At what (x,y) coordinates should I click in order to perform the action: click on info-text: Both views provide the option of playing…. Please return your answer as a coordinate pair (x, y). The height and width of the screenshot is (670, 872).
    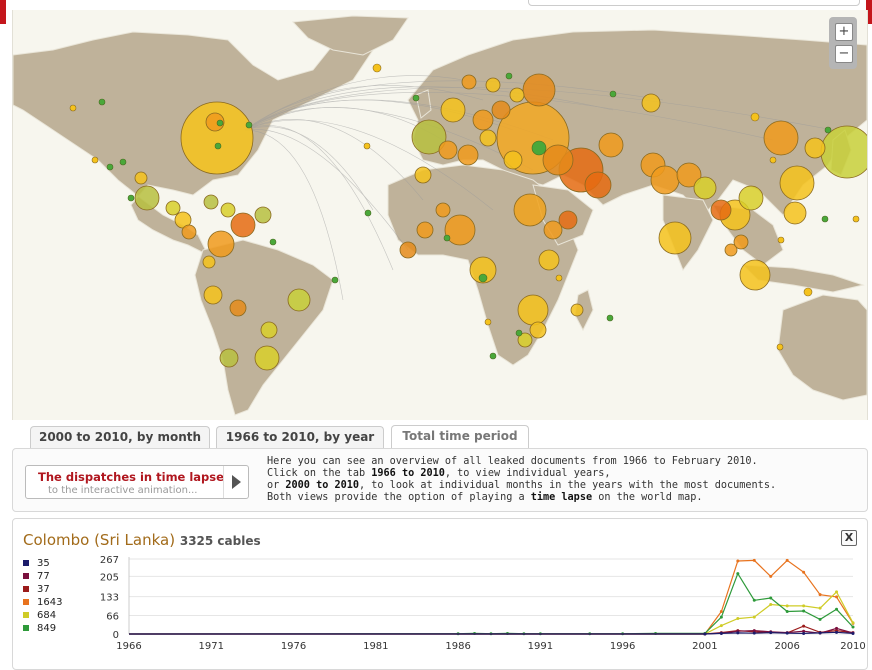
    Looking at the image, I should click on (399, 497).